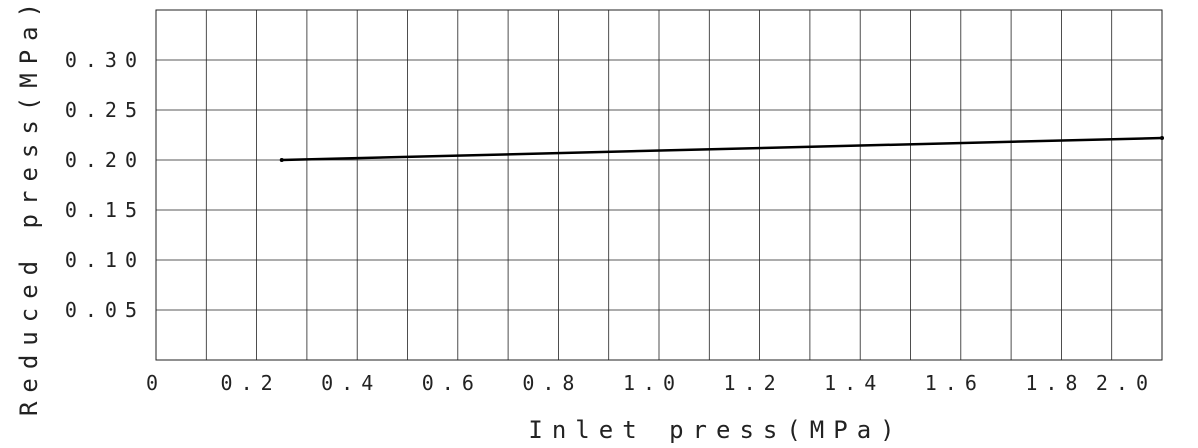  Describe the element at coordinates (452, 383) in the screenshot. I see `x-tick-label: 0.6` at that location.